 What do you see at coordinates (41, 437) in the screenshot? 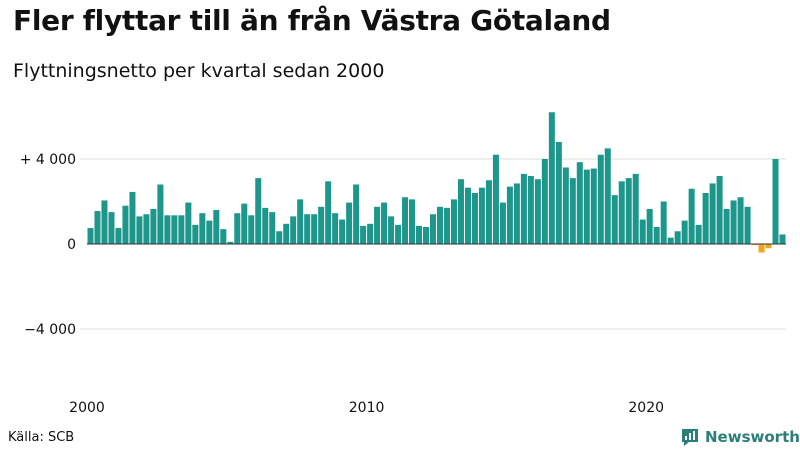
I see `source-note: Källa: SCB` at bounding box center [41, 437].